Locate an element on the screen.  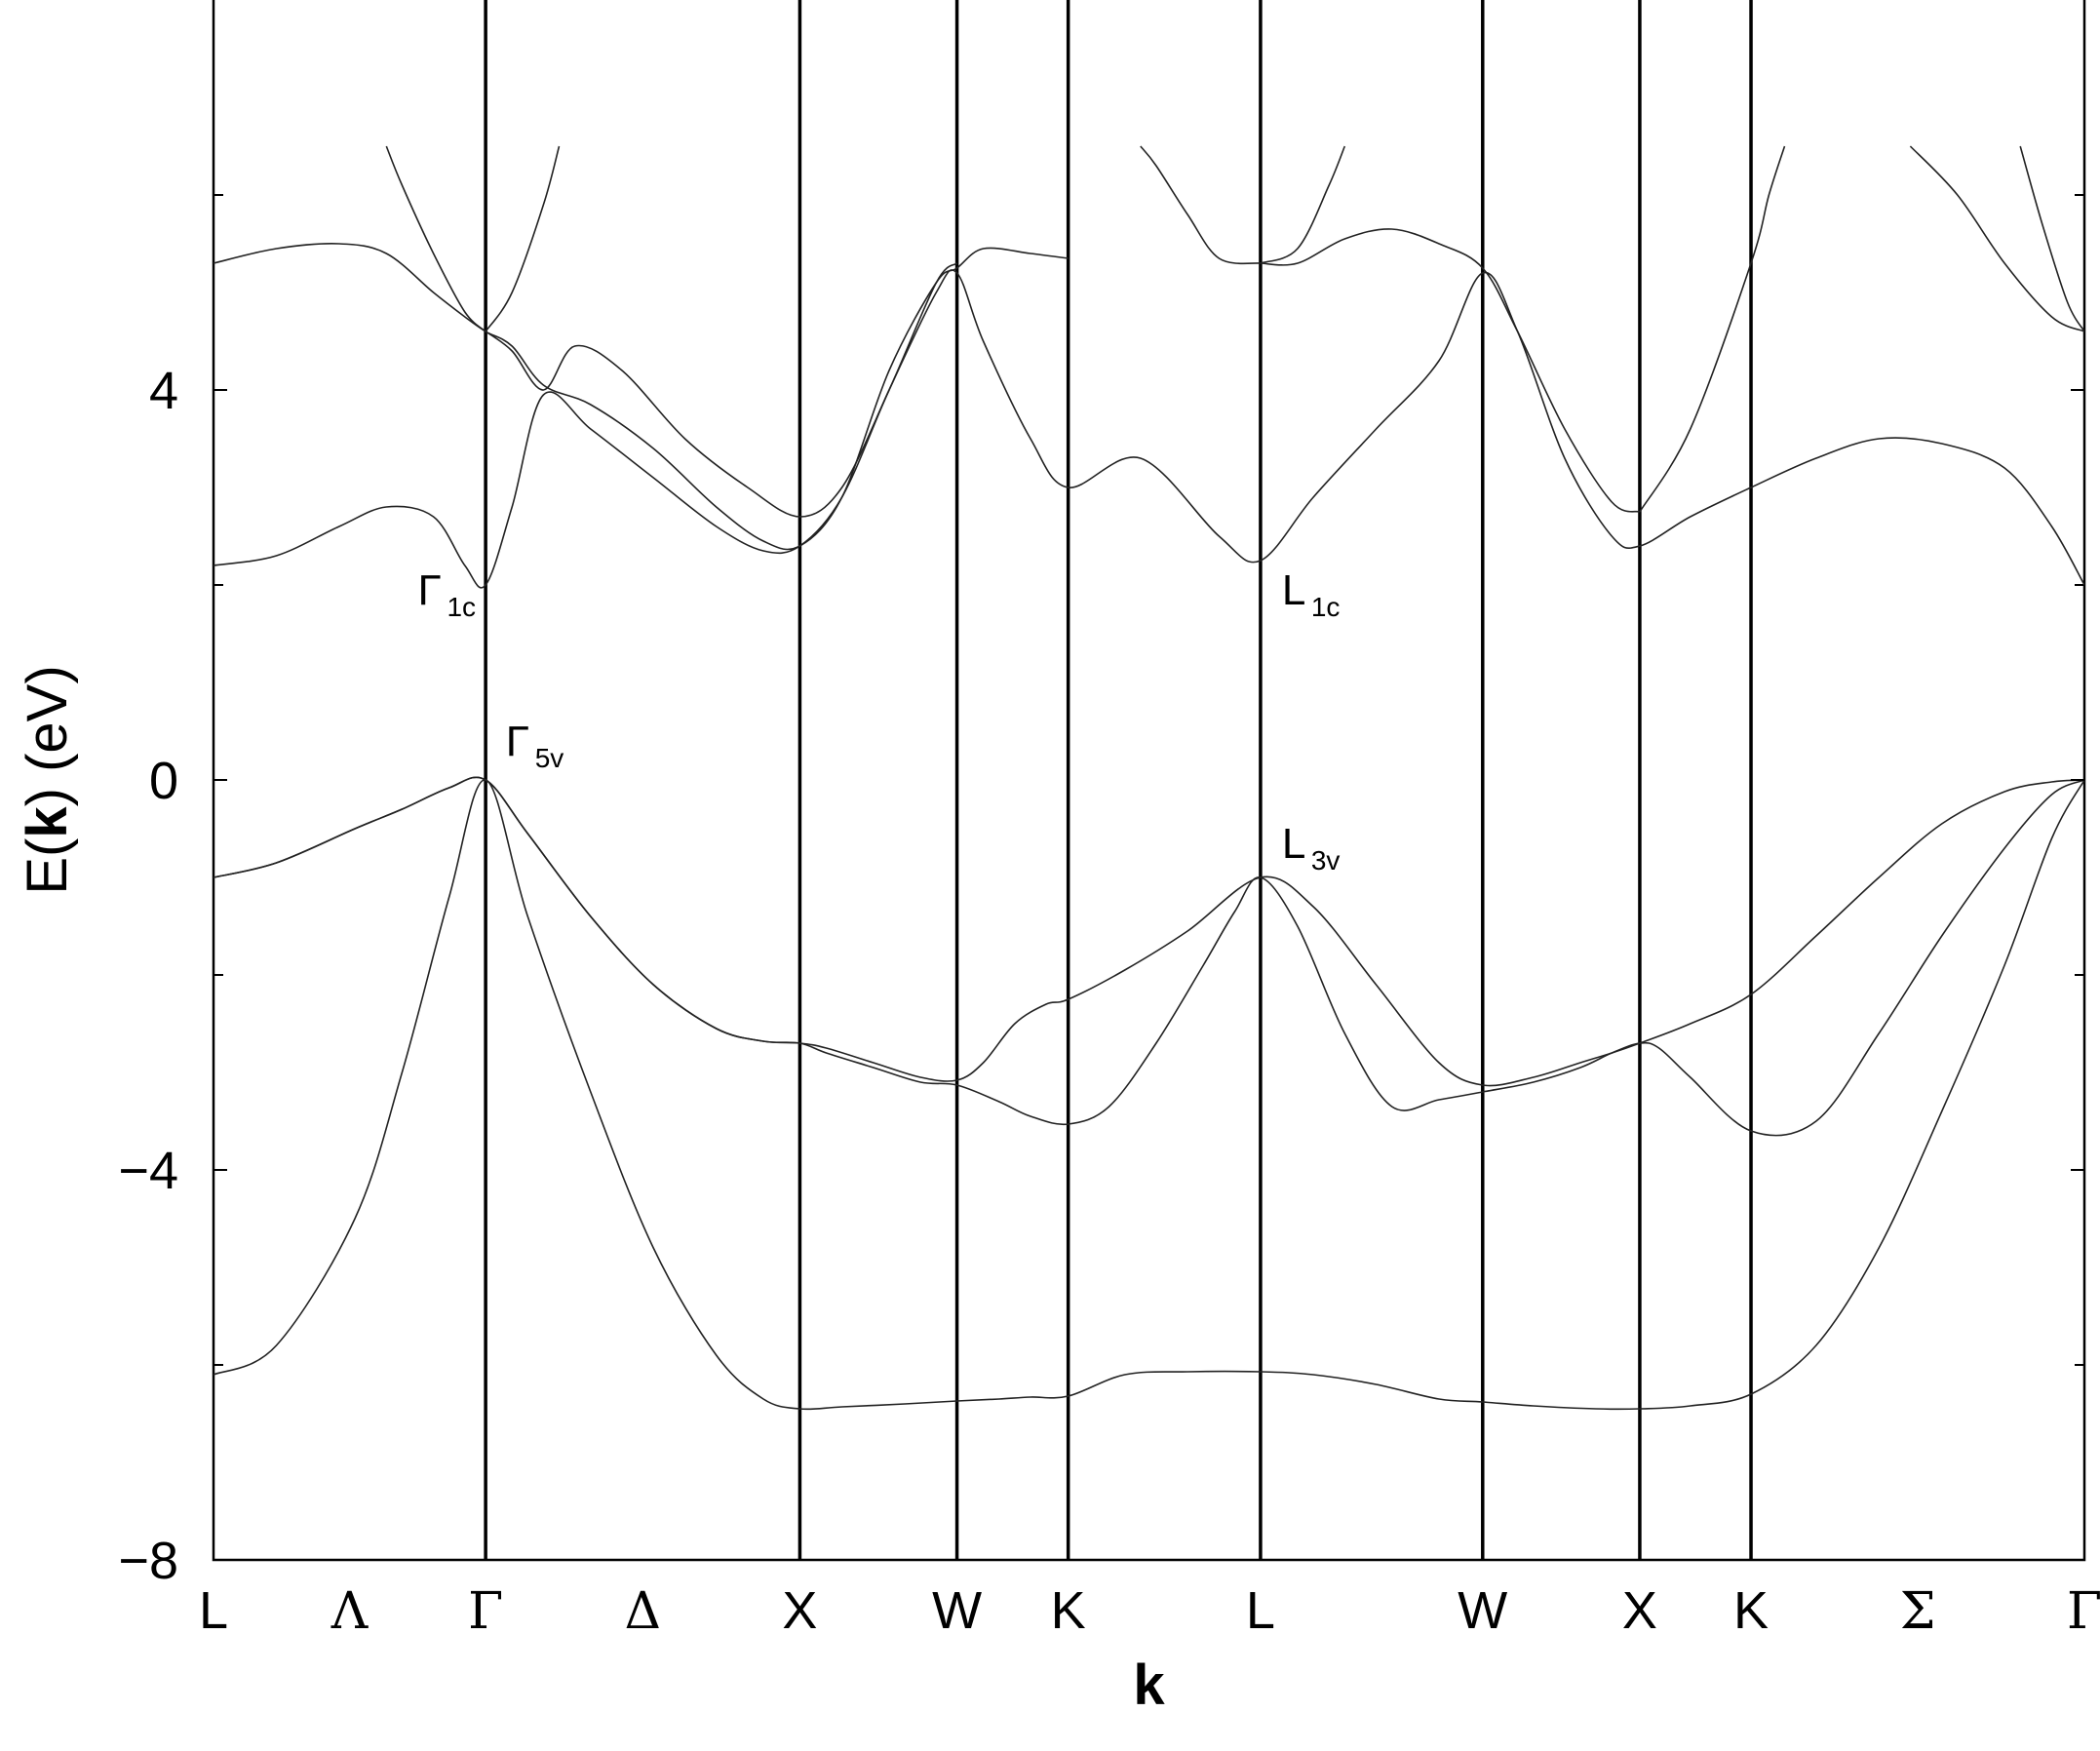
x-axis-title: k is located at coordinates (1149, 1685).